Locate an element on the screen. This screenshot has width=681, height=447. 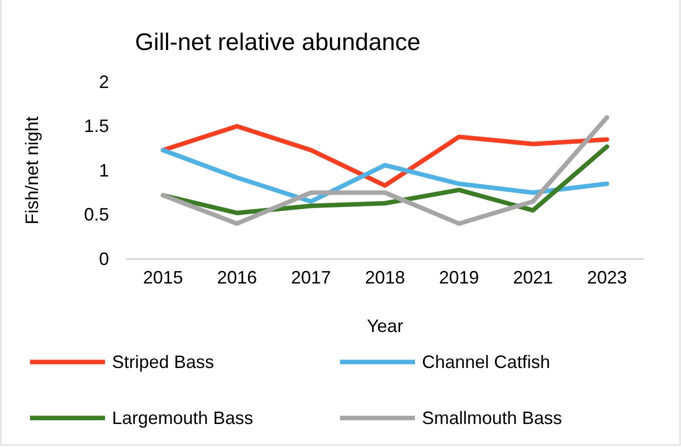
x-tick-label: 2015 is located at coordinates (163, 278).